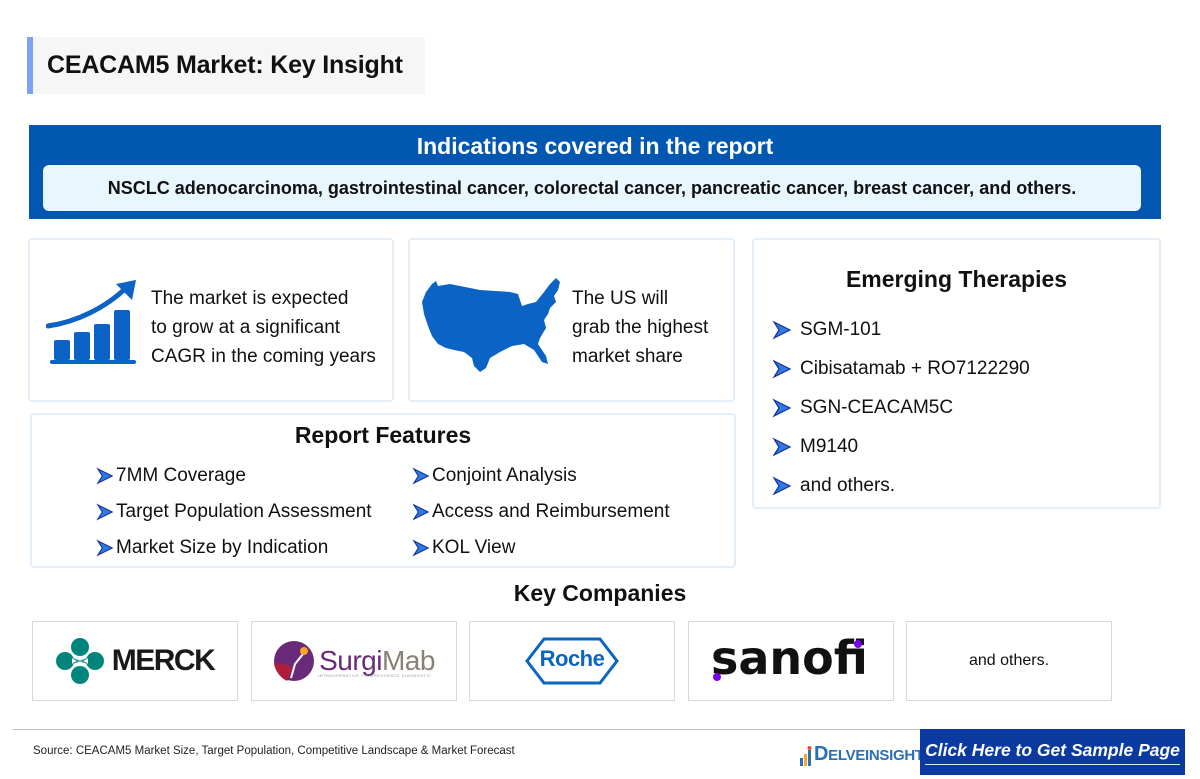 The height and width of the screenshot is (779, 1200). I want to click on feature-item: Conjoint Analysis, so click(562, 476).